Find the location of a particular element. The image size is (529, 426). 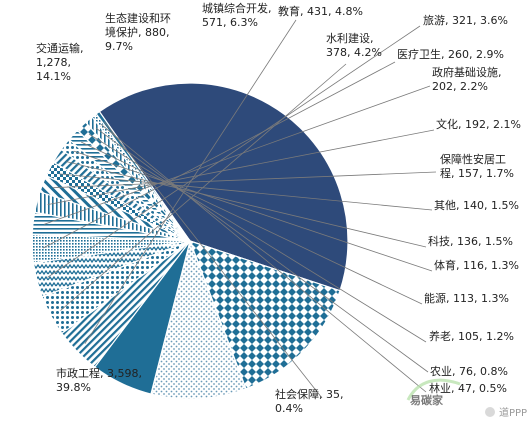

data-label-15: 养老, 105, 1.2% is located at coordinates (471, 336).